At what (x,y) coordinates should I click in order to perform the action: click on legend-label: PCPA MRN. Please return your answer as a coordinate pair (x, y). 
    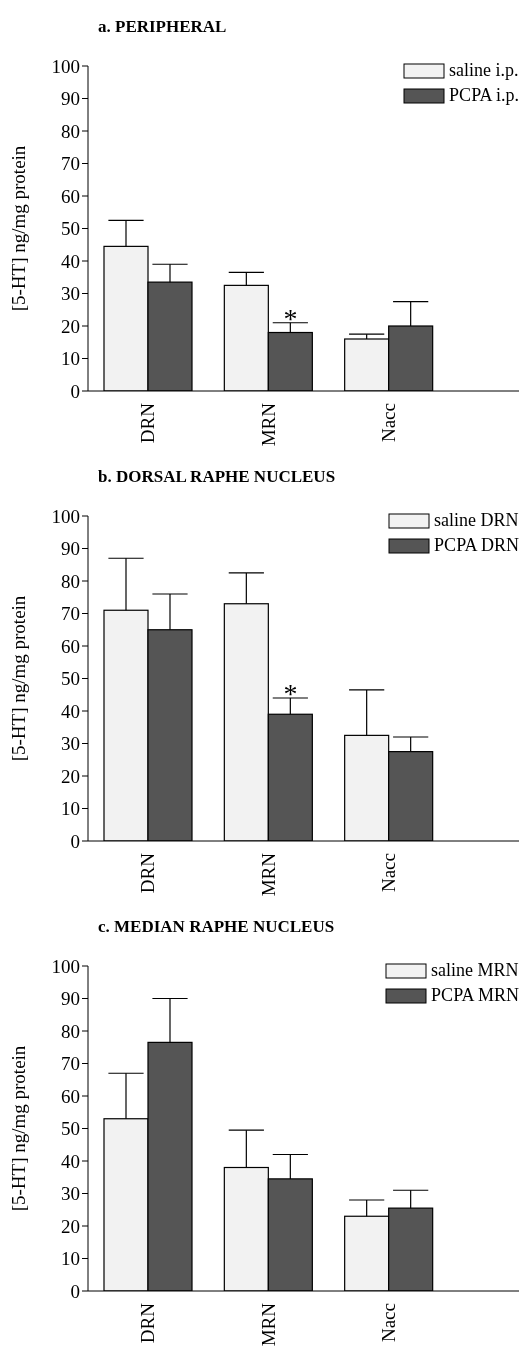
    Looking at the image, I should click on (475, 995).